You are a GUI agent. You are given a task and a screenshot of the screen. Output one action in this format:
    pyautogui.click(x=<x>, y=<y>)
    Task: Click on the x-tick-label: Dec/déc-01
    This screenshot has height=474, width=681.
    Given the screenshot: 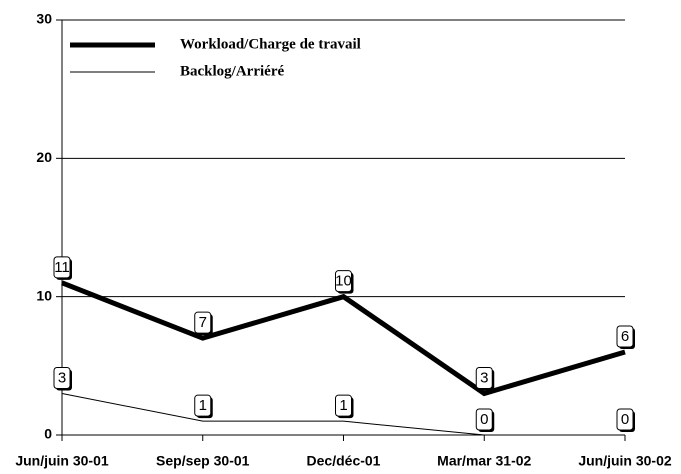 What is the action you would take?
    pyautogui.click(x=344, y=461)
    